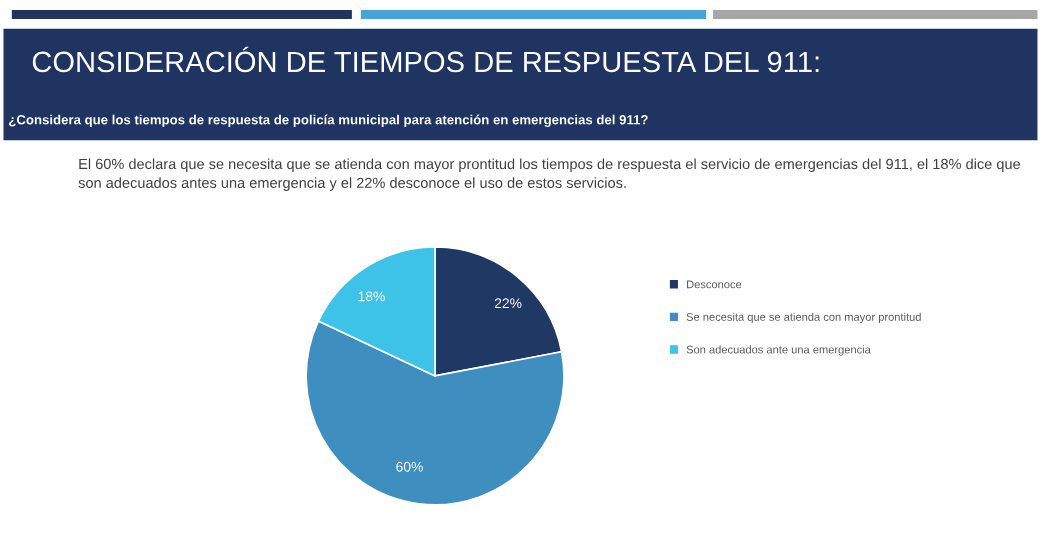 The height and width of the screenshot is (537, 1042). What do you see at coordinates (371, 296) in the screenshot?
I see `data-label: 18%` at bounding box center [371, 296].